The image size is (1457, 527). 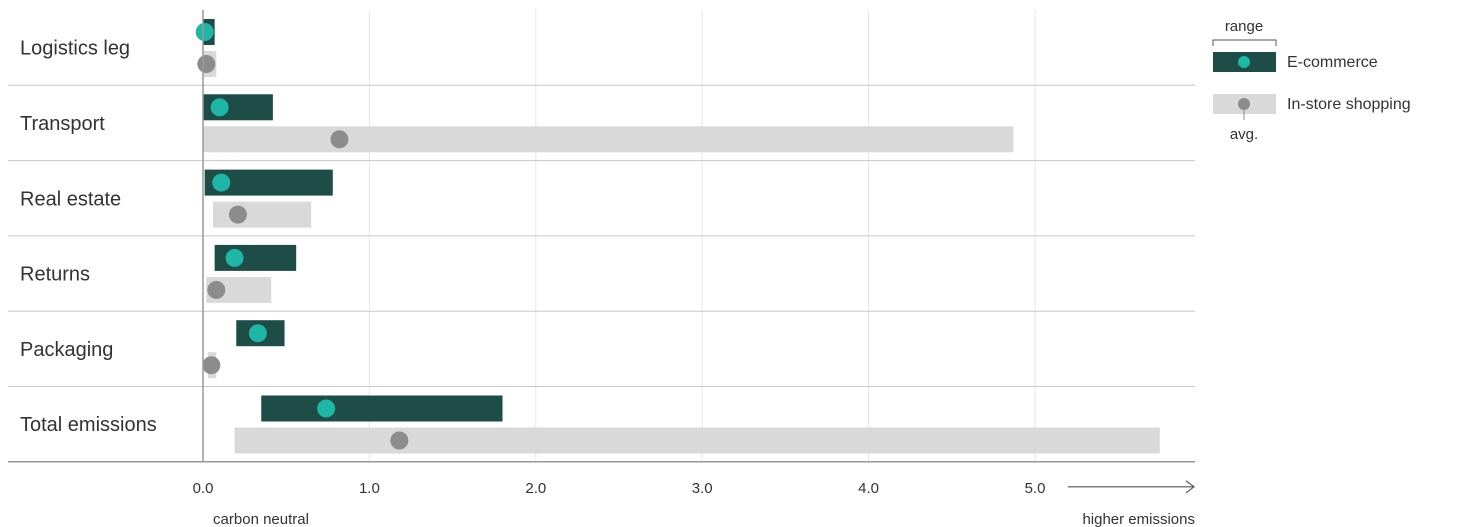 I want to click on x-tick-label: 4.0, so click(x=868, y=488).